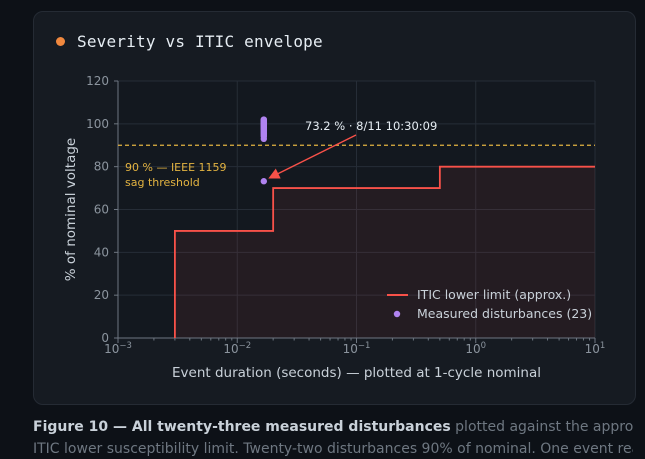 Image resolution: width=645 pixels, height=459 pixels. Describe the element at coordinates (71, 209) in the screenshot. I see `y-axis-label: % of nominal voltage` at that location.